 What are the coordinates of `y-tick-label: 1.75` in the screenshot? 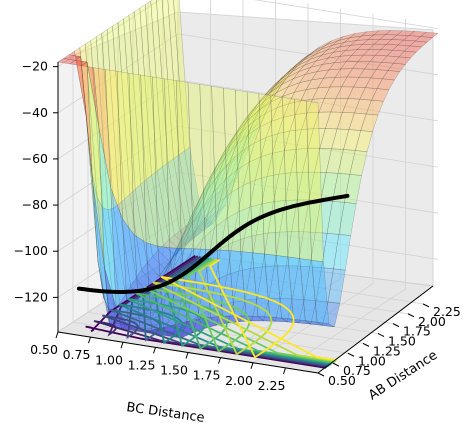 It's located at (417, 331).